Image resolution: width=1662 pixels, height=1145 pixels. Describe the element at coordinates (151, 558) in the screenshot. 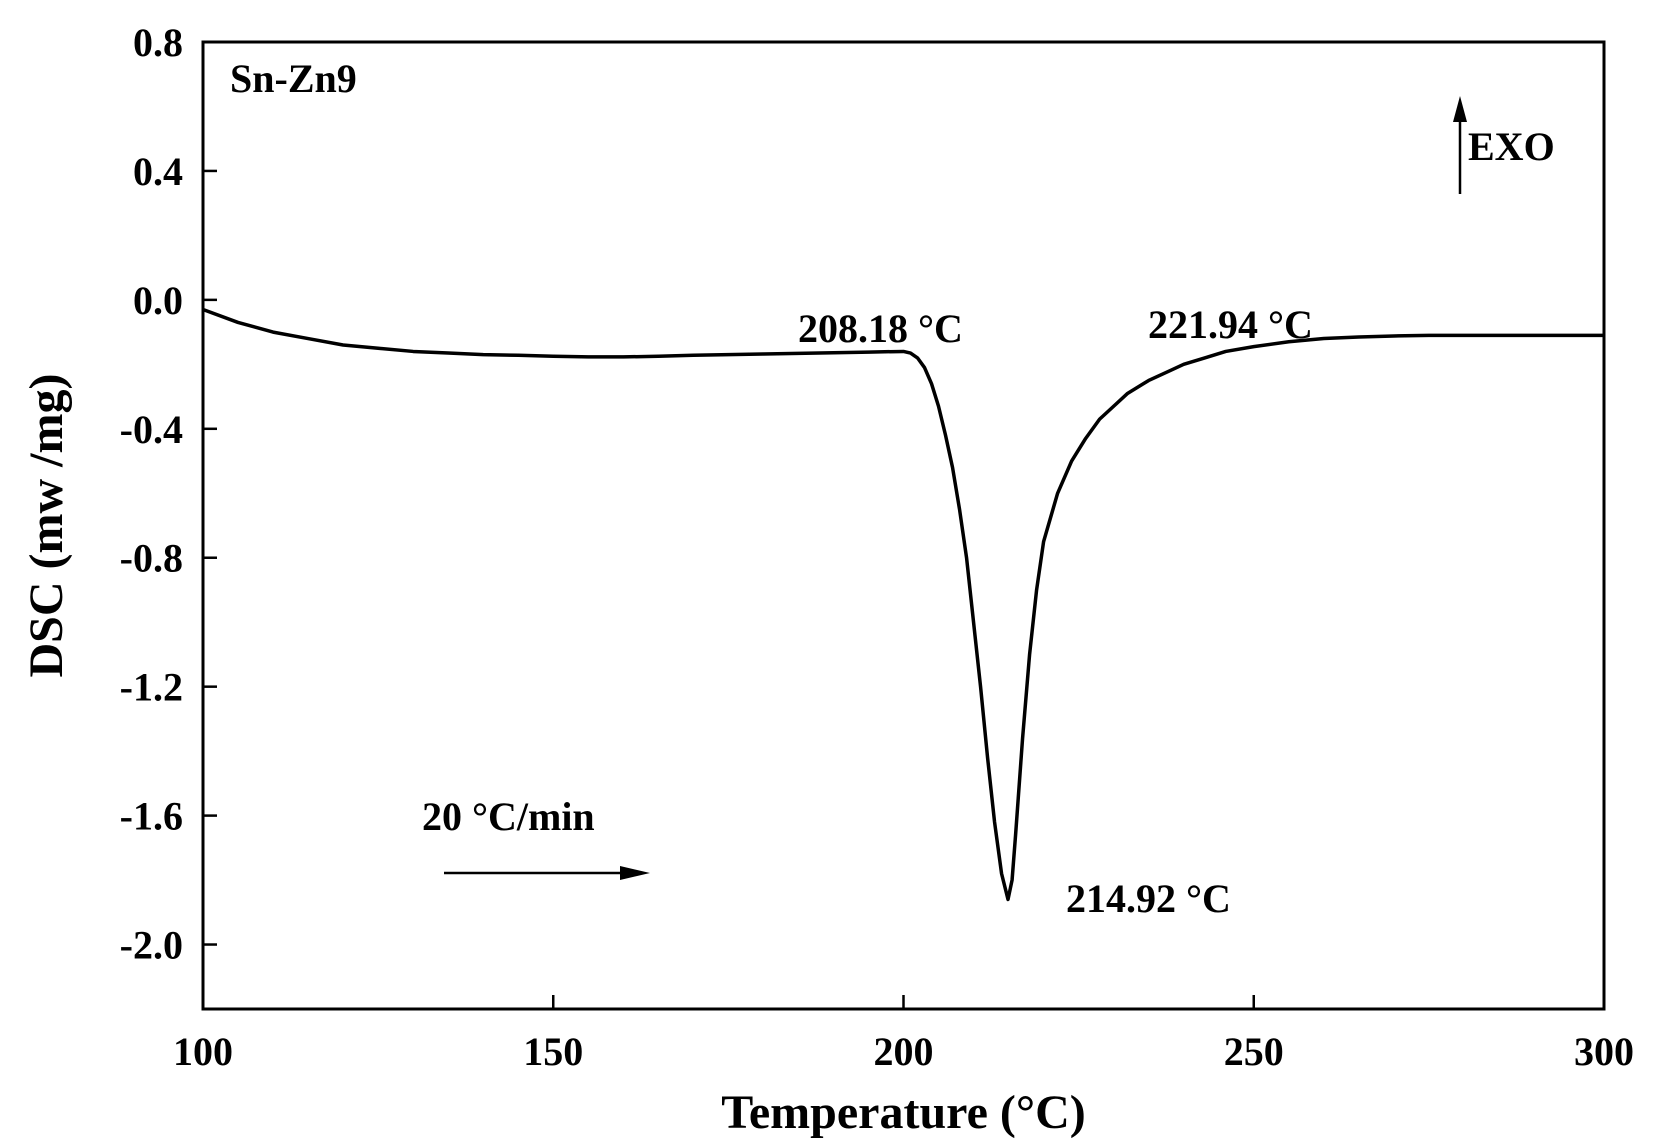

I see `y-tick-label: -0.8` at that location.